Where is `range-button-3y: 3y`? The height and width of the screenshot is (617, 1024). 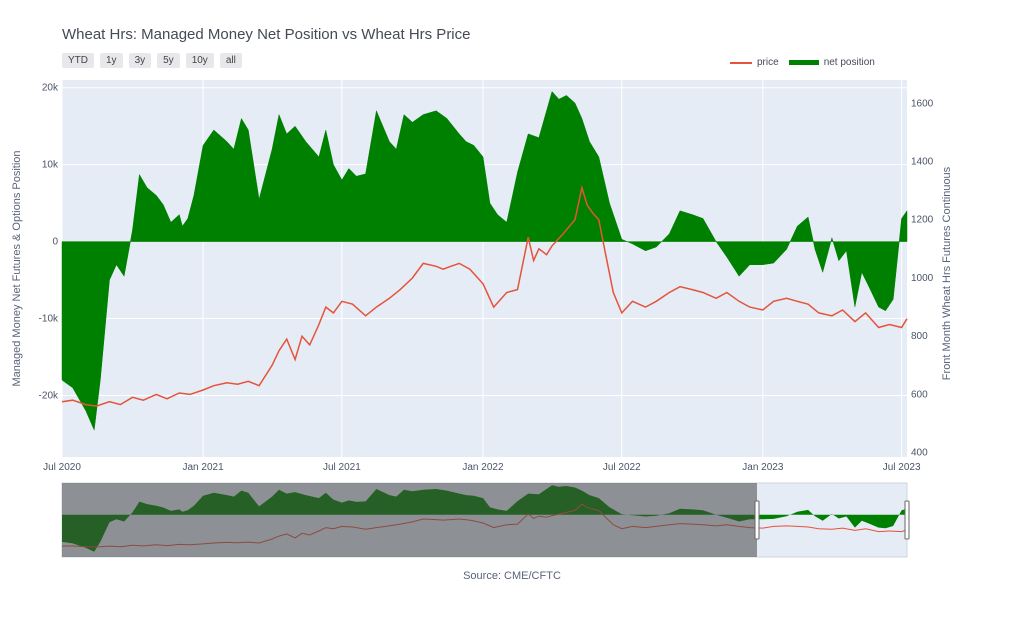
range-button-3y: 3y is located at coordinates (140, 60).